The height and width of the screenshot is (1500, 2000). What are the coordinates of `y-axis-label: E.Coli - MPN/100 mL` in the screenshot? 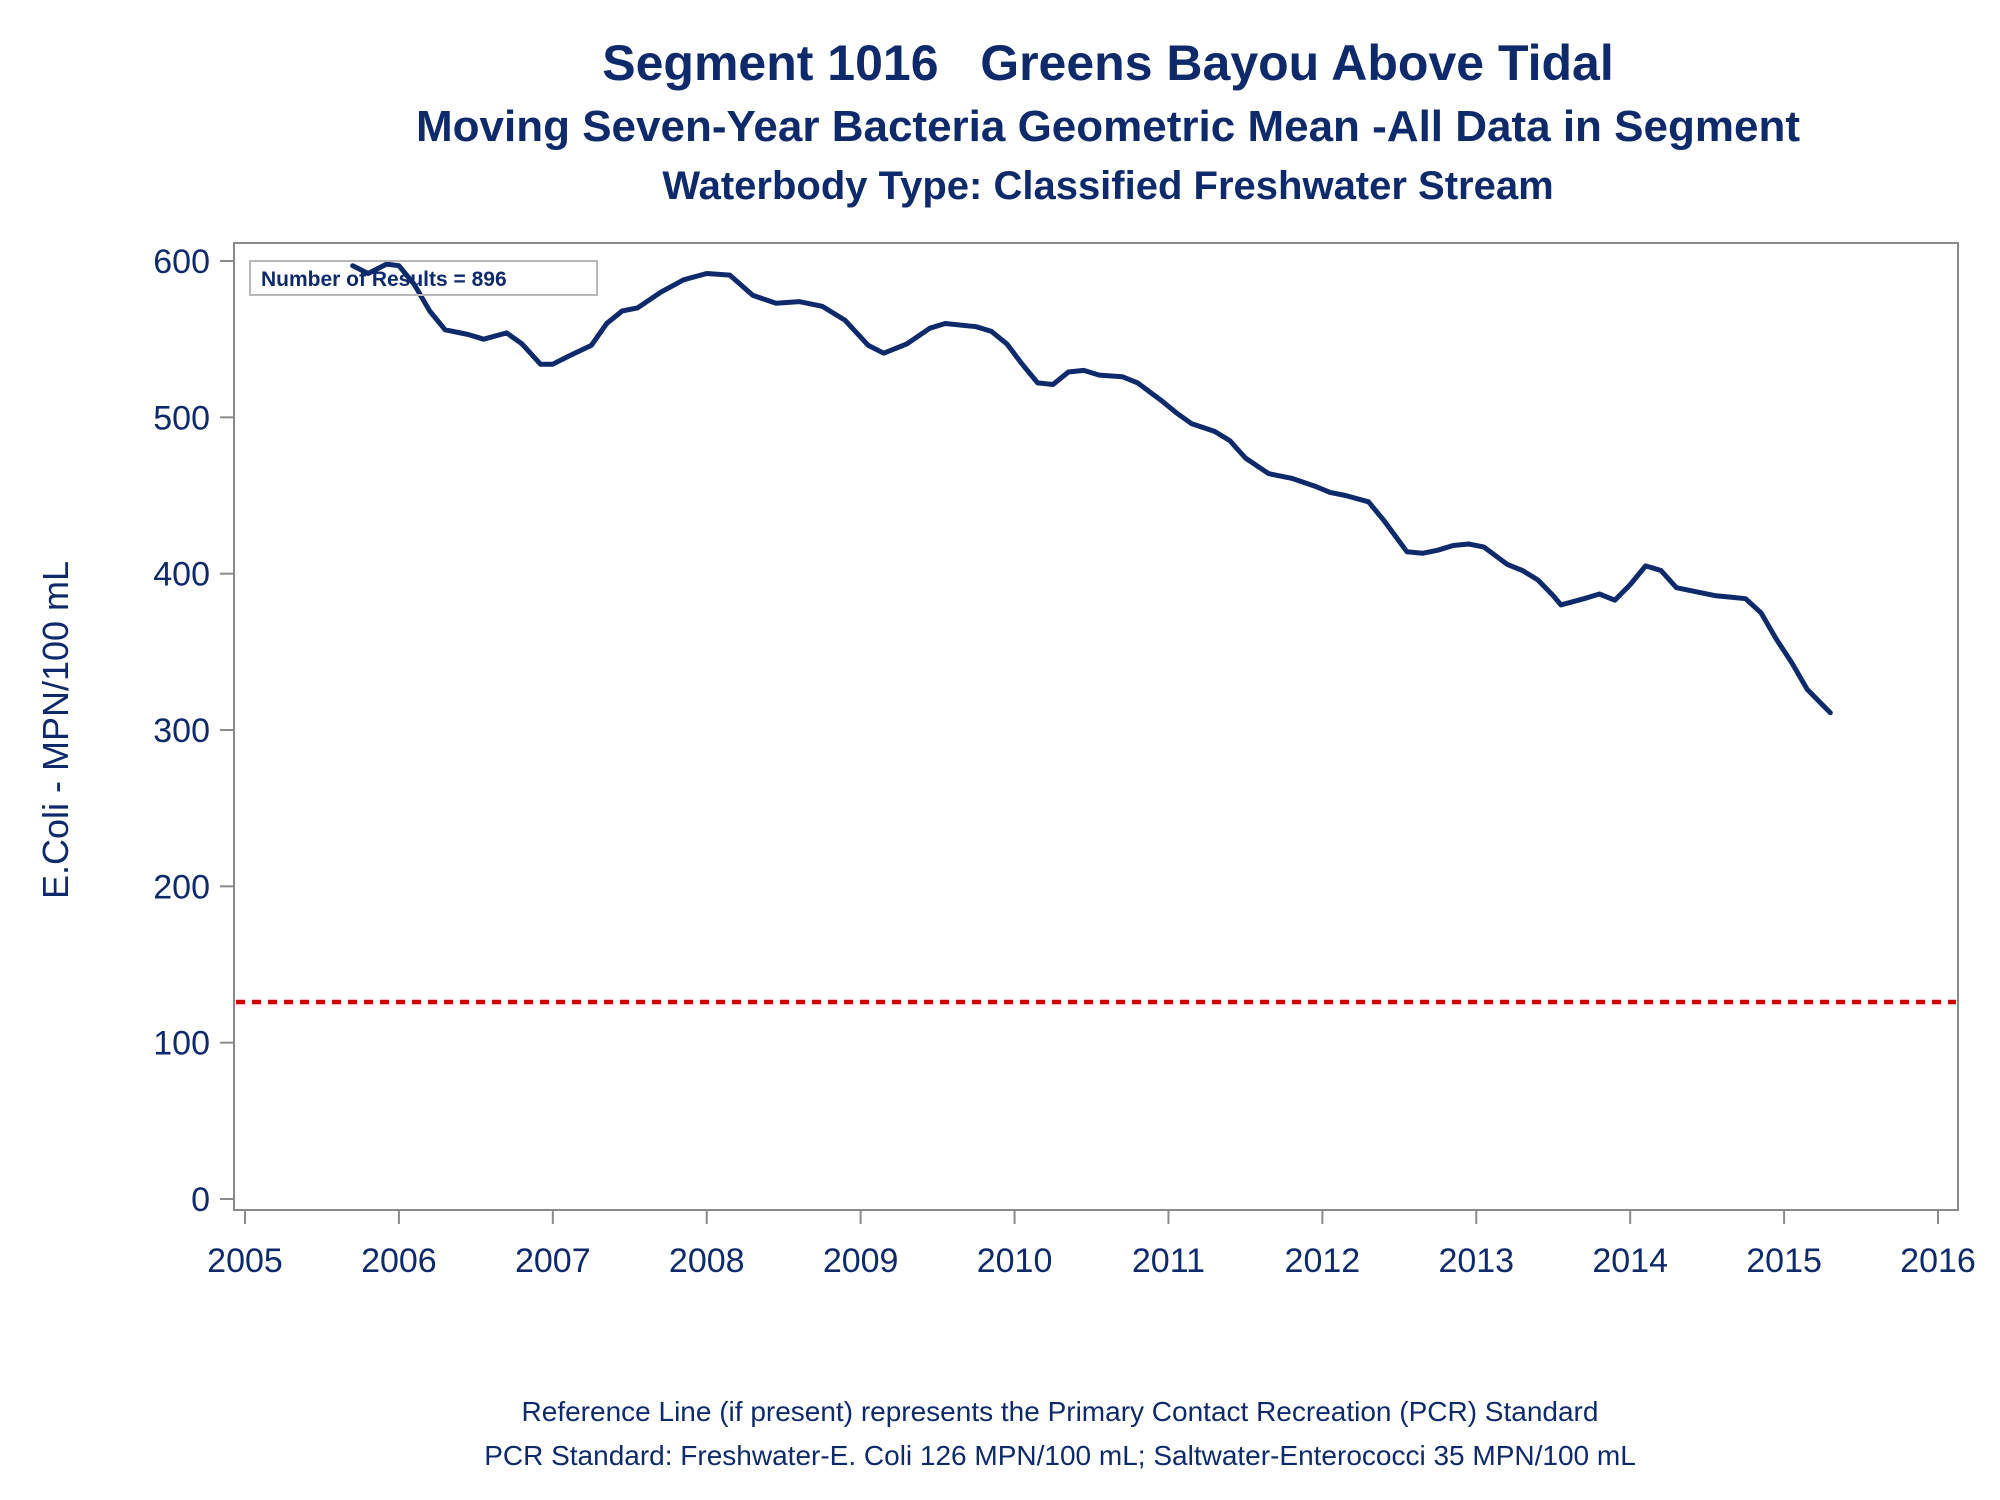 It's located at (55, 730).